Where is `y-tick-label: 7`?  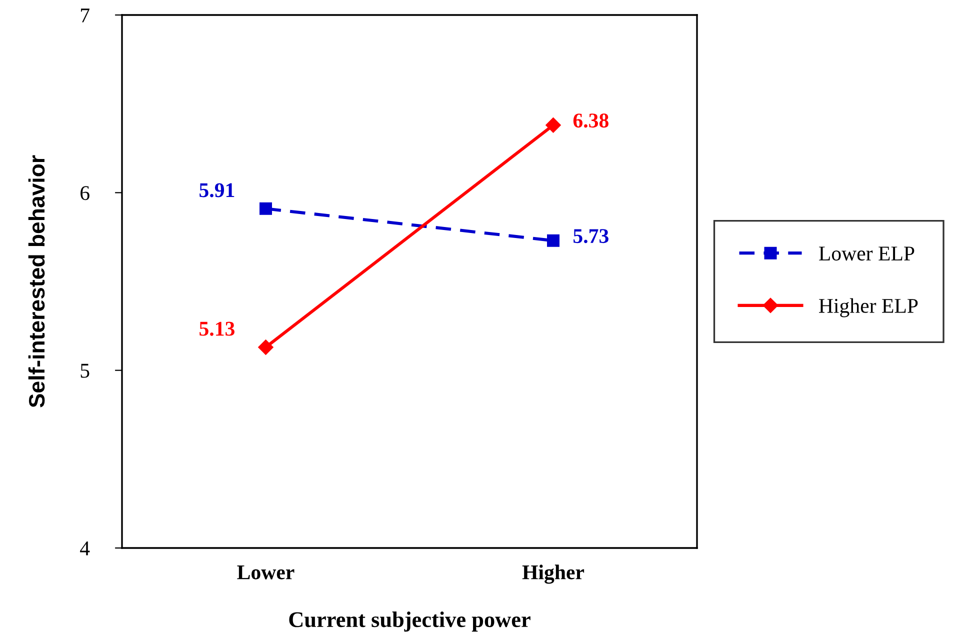
y-tick-label: 7 is located at coordinates (85, 15).